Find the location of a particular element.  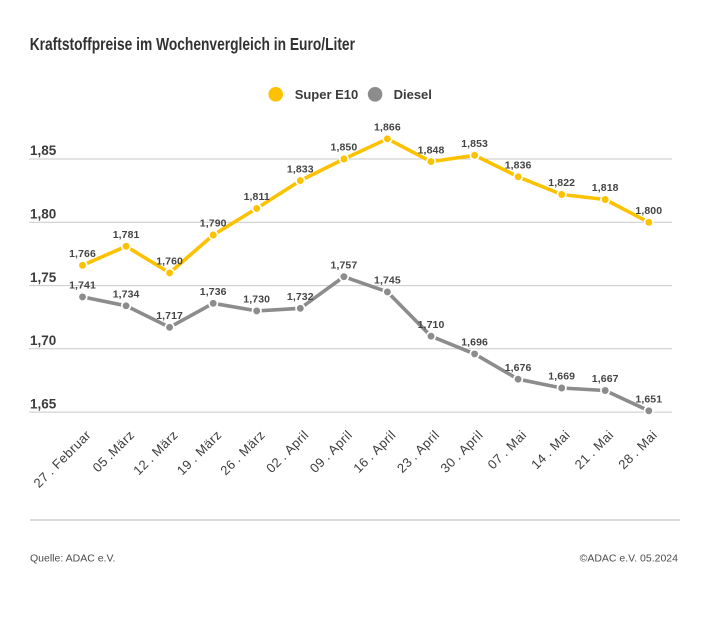

svg-text: 1,710 is located at coordinates (431, 325).